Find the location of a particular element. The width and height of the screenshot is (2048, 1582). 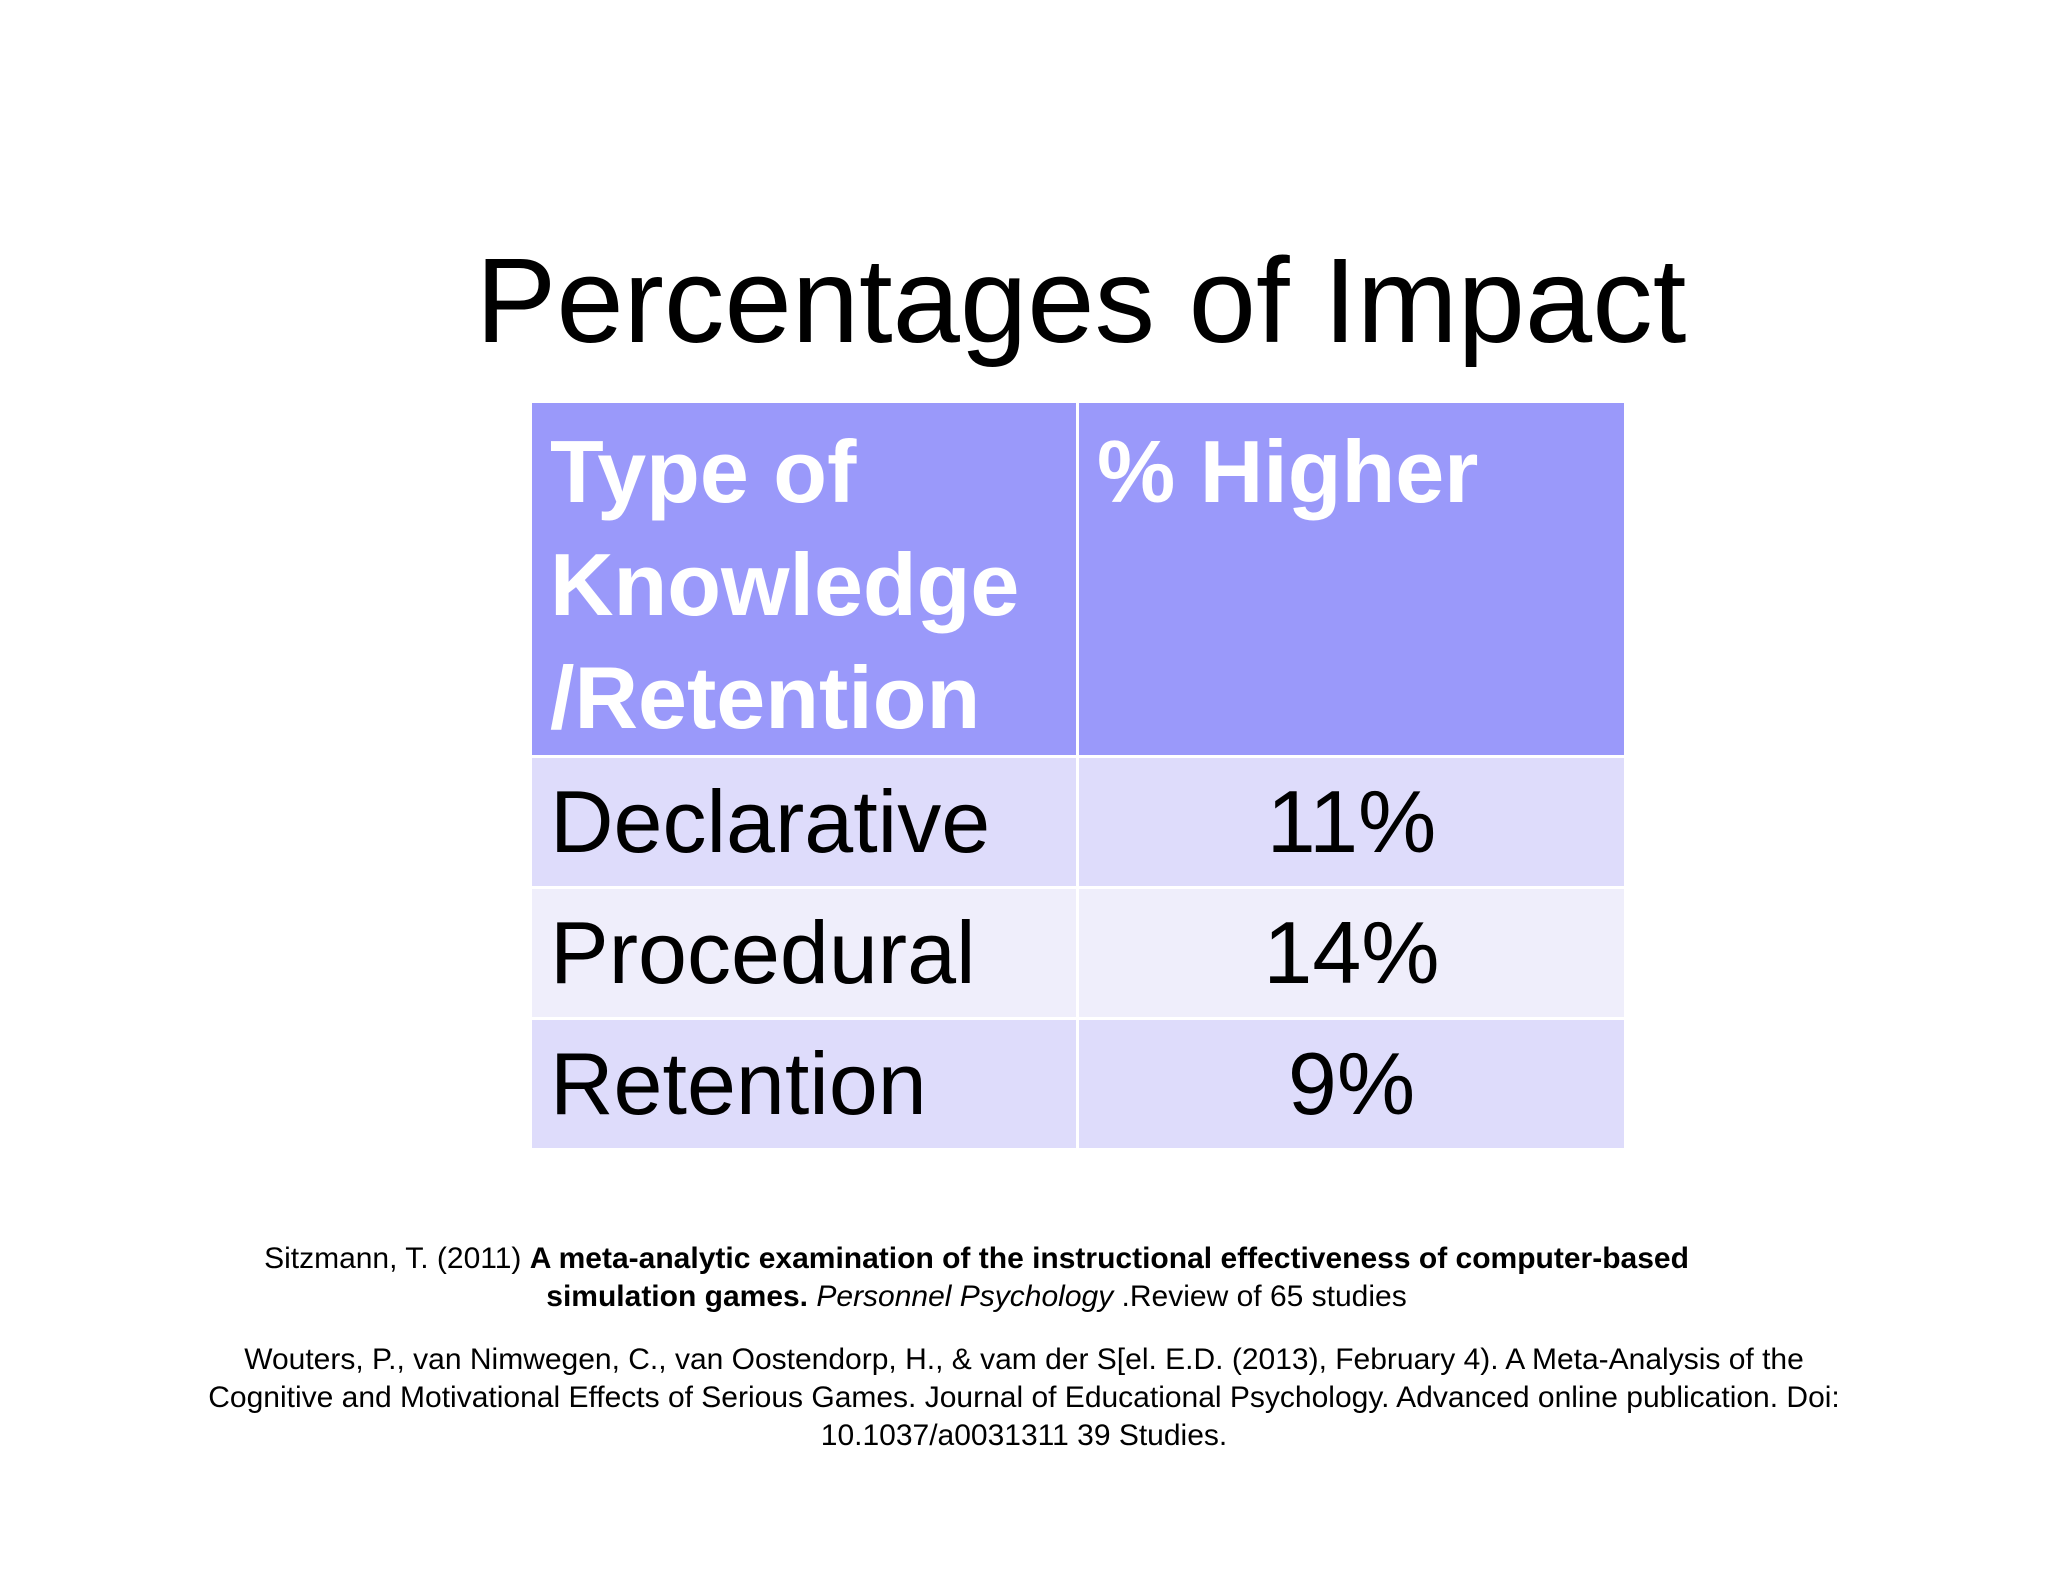

table-row: Retention 9% is located at coordinates (1078, 1084).